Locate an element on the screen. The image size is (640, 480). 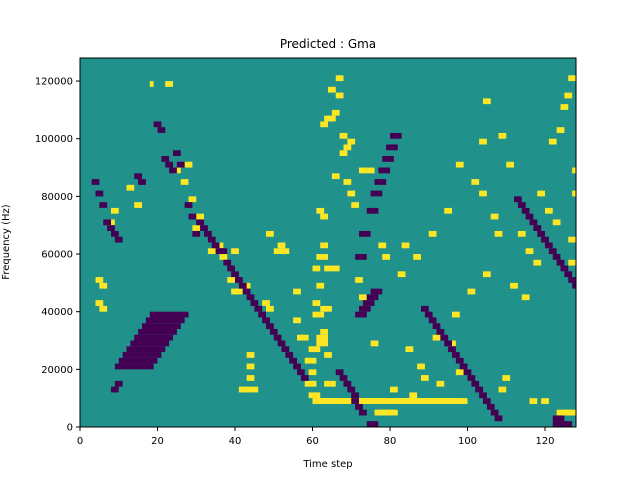
x-tick-label: 0 is located at coordinates (80, 441).